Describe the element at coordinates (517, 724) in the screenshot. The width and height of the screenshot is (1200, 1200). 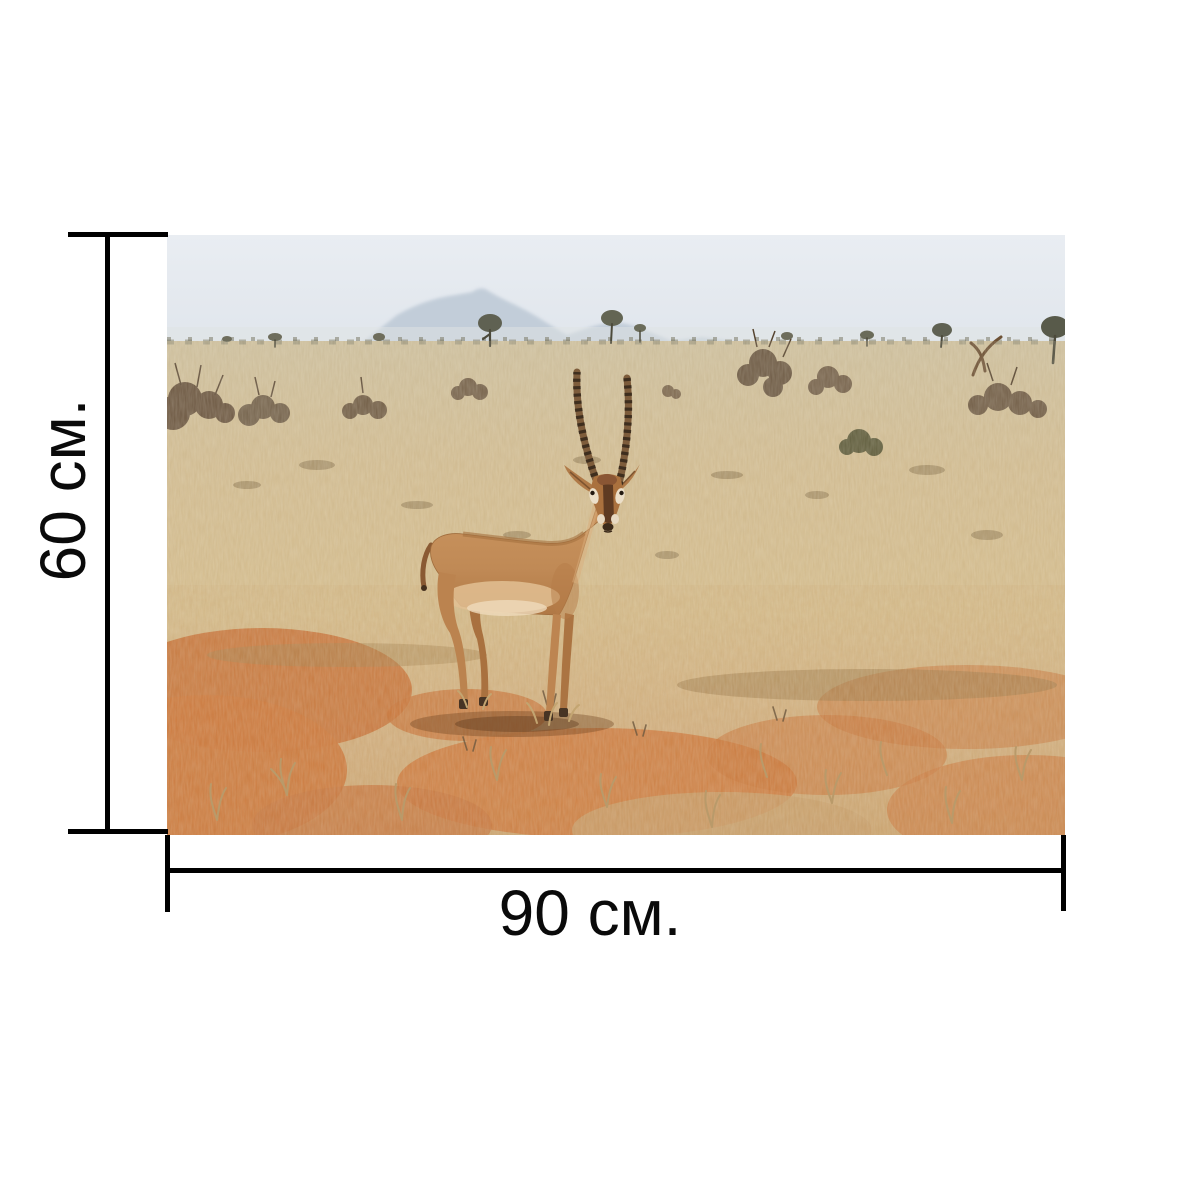
I see `gazelle-shadow-core` at that location.